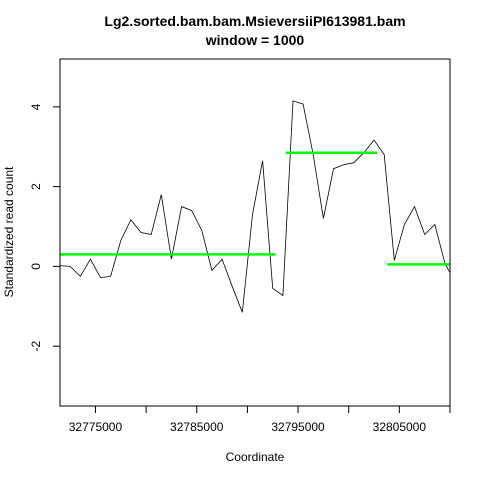  What do you see at coordinates (36, 106) in the screenshot?
I see `y-tick-label-3: 4` at bounding box center [36, 106].